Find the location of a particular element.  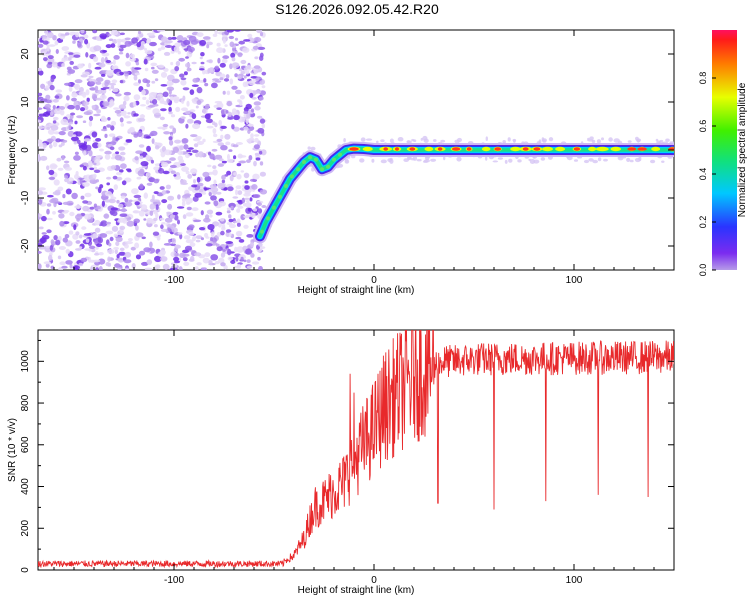

x-tick-label: 100 is located at coordinates (574, 280).